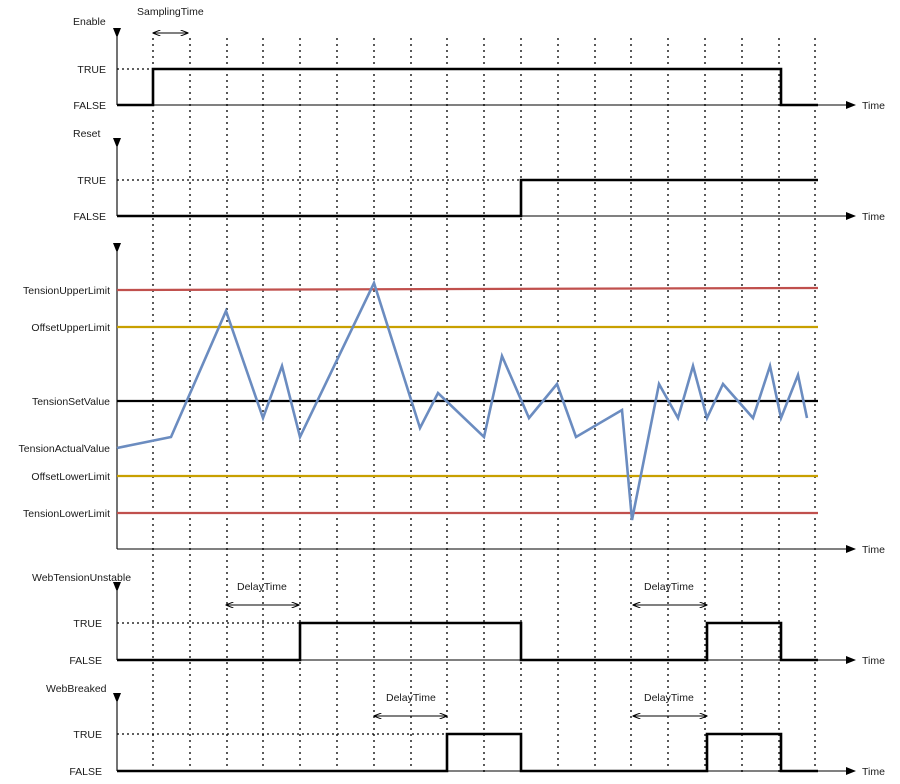 The image size is (900, 784). What do you see at coordinates (467, 87) in the screenshot?
I see `enable-signal-waveform` at bounding box center [467, 87].